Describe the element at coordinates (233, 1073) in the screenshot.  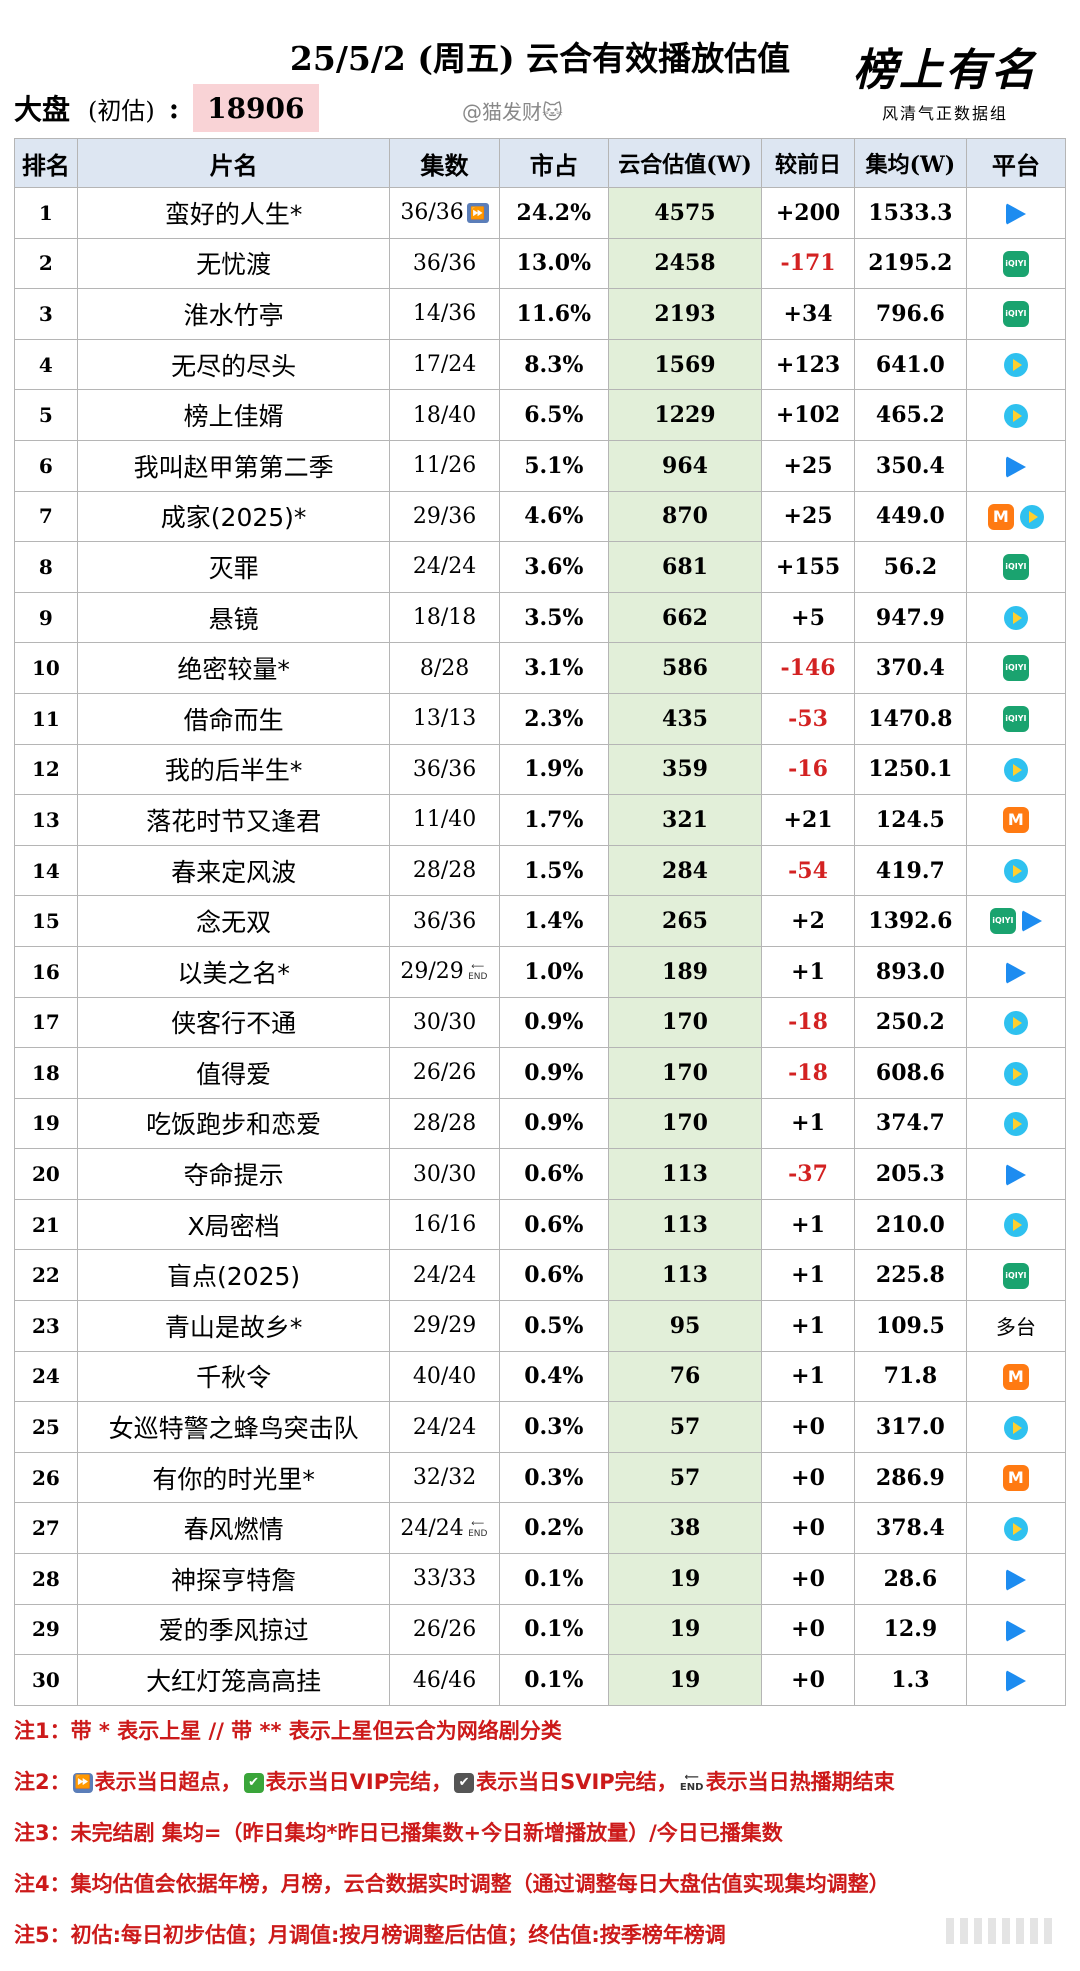
I see `title-cell: 值得爱` at that location.